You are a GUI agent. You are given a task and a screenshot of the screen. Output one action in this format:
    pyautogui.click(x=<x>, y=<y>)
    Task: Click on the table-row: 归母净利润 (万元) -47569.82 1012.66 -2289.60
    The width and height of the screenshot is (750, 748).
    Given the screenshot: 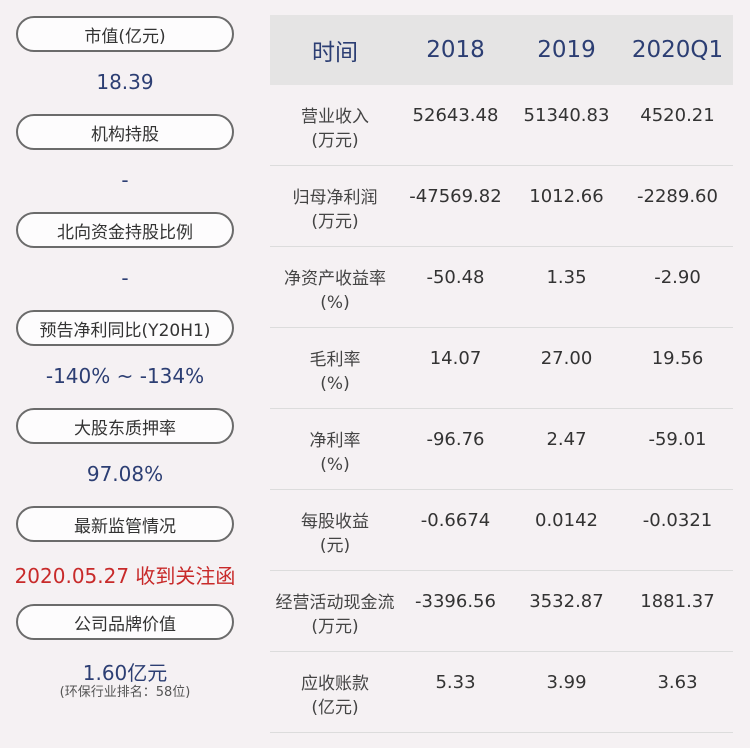 What is the action you would take?
    pyautogui.click(x=501, y=206)
    